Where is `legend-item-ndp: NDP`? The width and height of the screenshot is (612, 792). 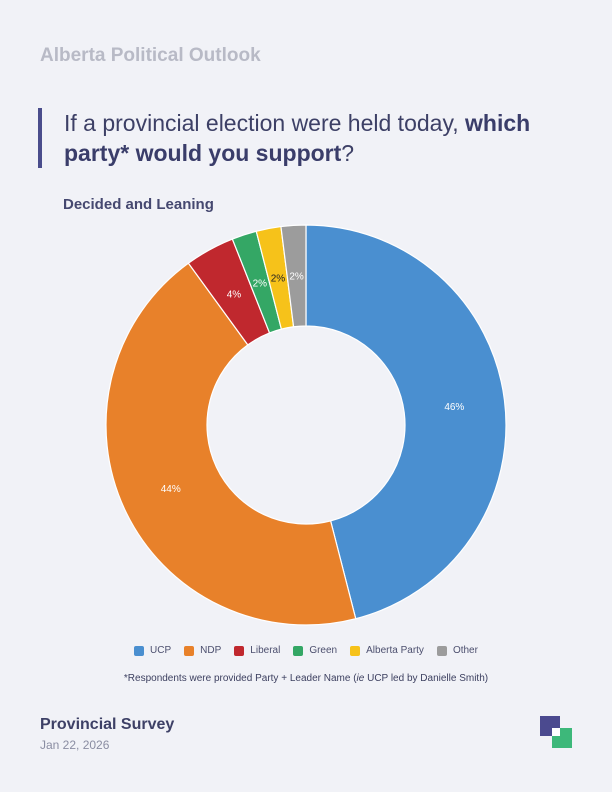
legend-item-ndp: NDP is located at coordinates (202, 650).